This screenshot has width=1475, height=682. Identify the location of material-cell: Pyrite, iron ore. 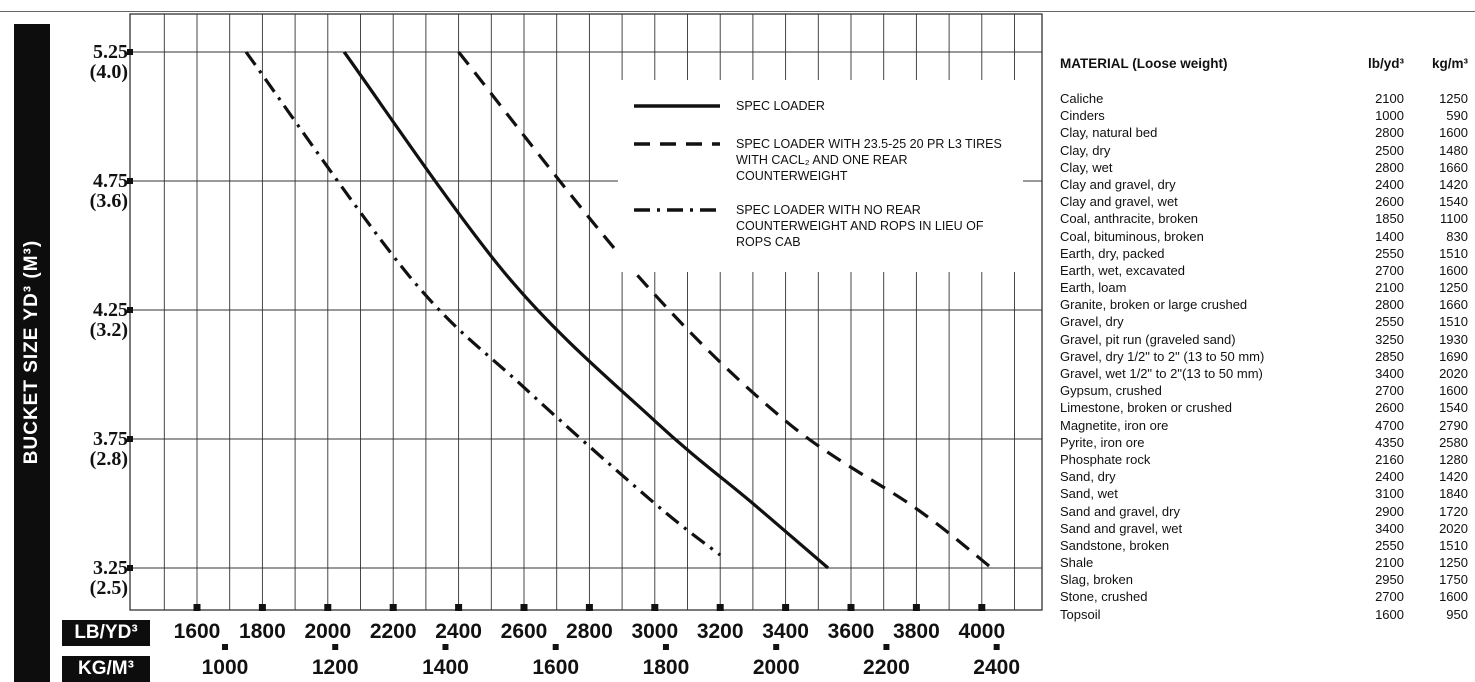
(1102, 442).